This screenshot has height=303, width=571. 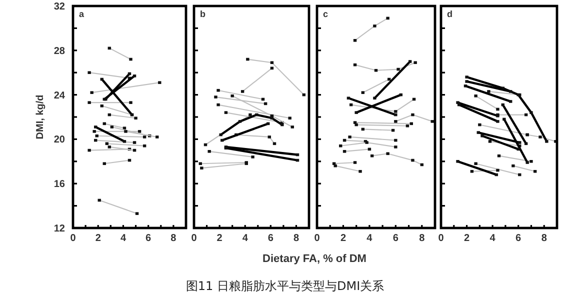 What do you see at coordinates (203, 14) in the screenshot?
I see `chart-title: b` at bounding box center [203, 14].